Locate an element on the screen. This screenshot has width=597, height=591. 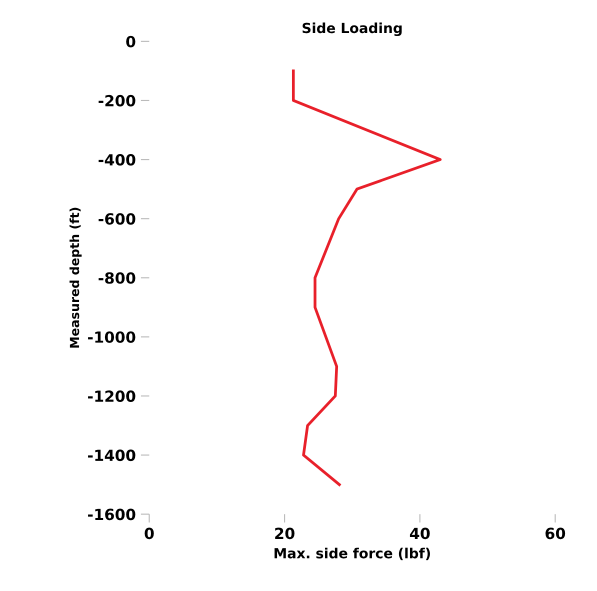
x-tick-label: 60 is located at coordinates (556, 534).